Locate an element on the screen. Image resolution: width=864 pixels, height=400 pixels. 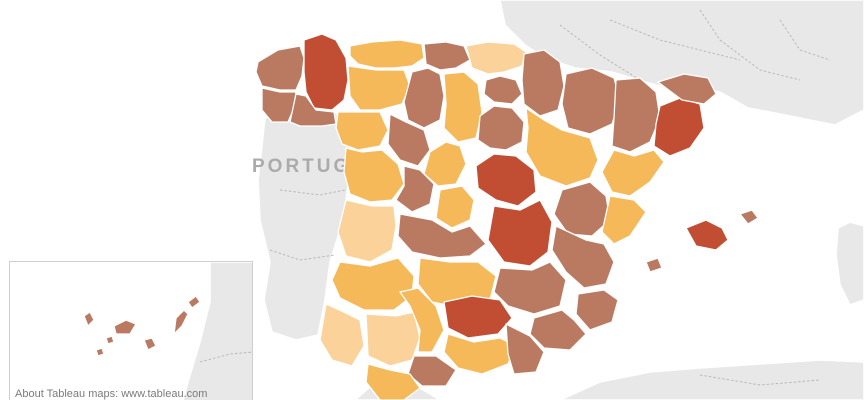
province-a-coruna is located at coordinates (280, 68).